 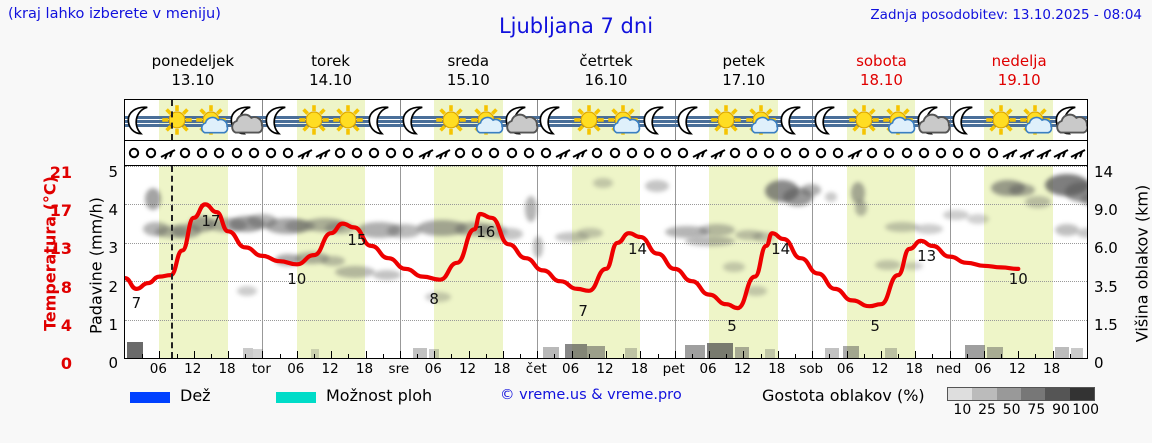 I want to click on temperature-tick-2: 13, so click(x=60, y=249).